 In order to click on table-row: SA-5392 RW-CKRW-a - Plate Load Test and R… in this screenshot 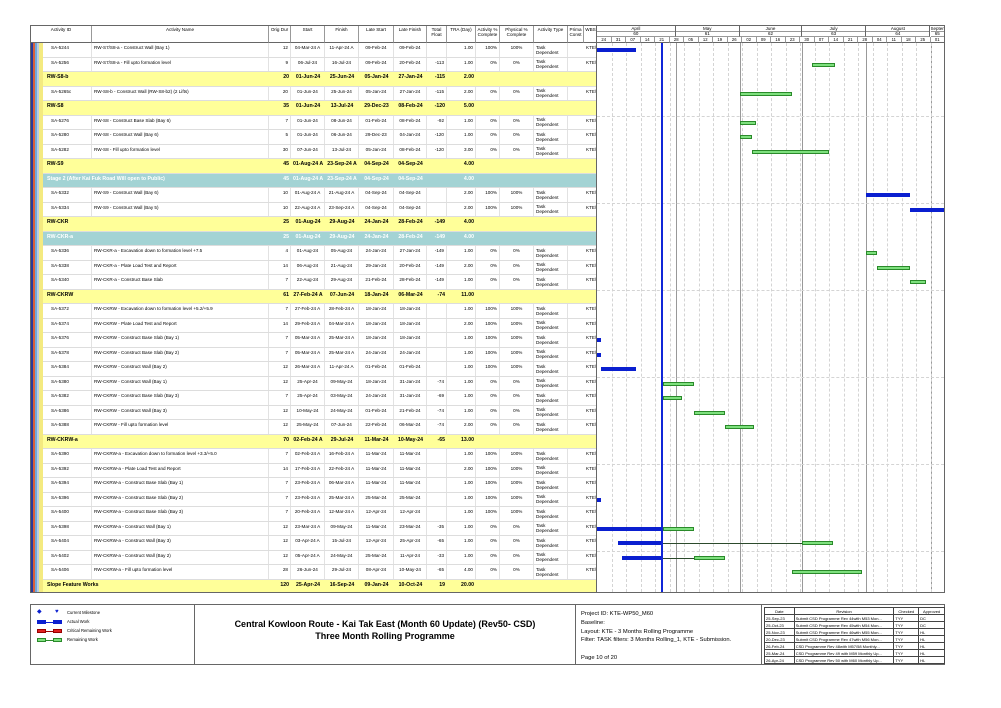, I will do `click(319, 470)`.